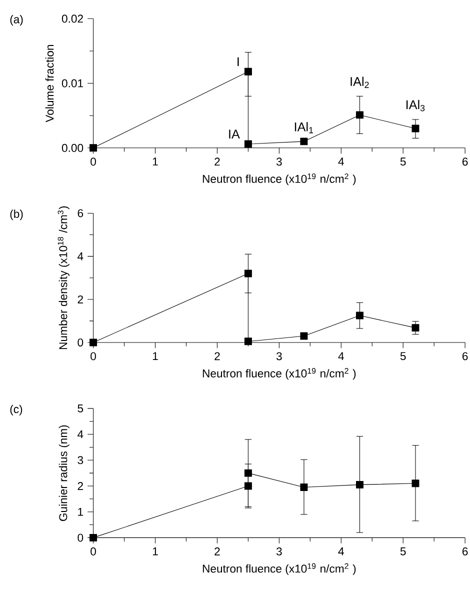 This screenshot has width=470, height=589. Describe the element at coordinates (16, 410) in the screenshot. I see `chart-title: (c)` at that location.